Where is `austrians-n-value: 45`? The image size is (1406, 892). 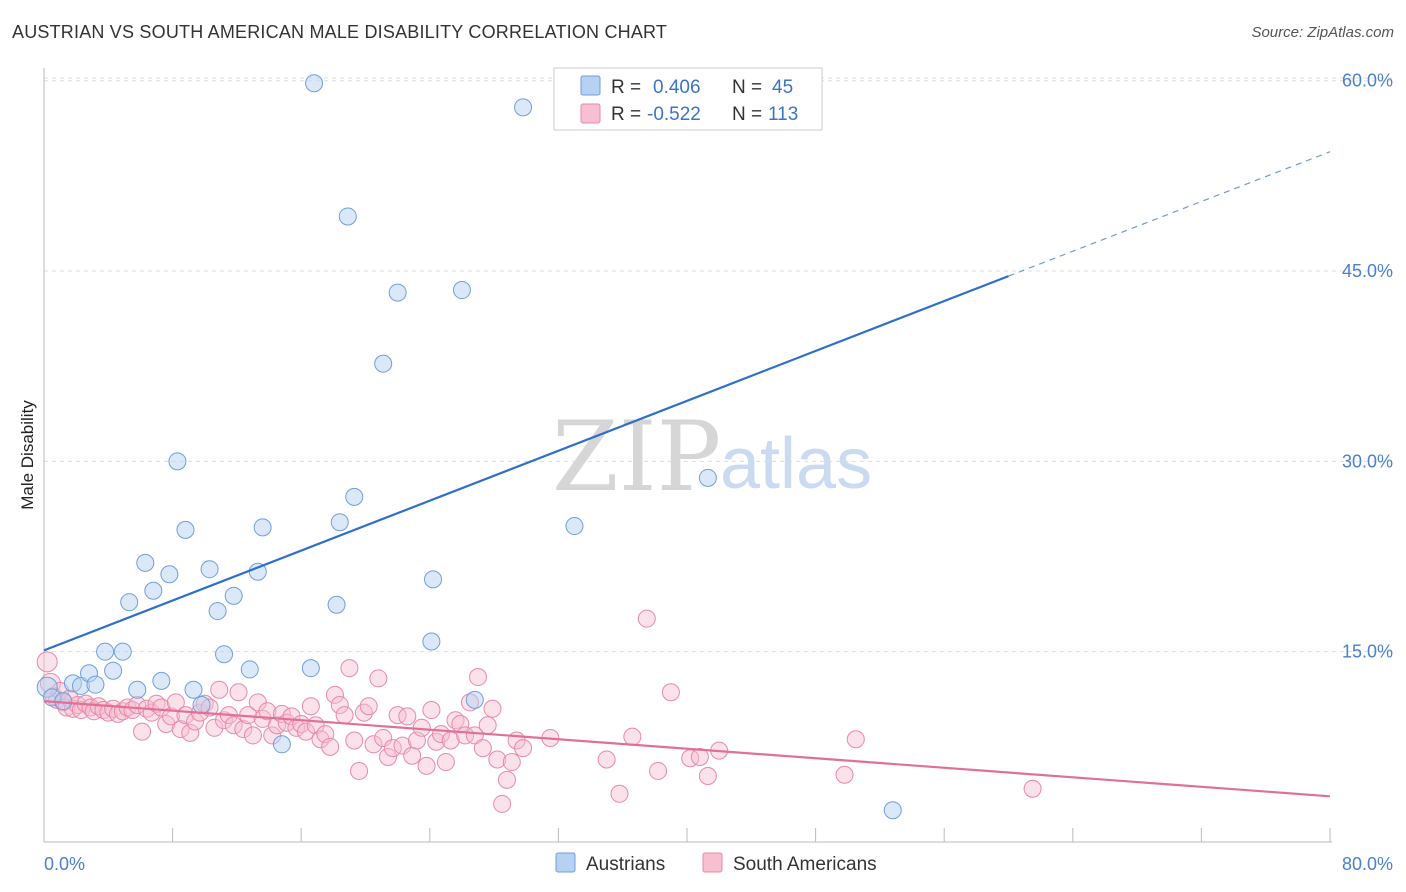 austrians-n-value: 45 is located at coordinates (782, 87).